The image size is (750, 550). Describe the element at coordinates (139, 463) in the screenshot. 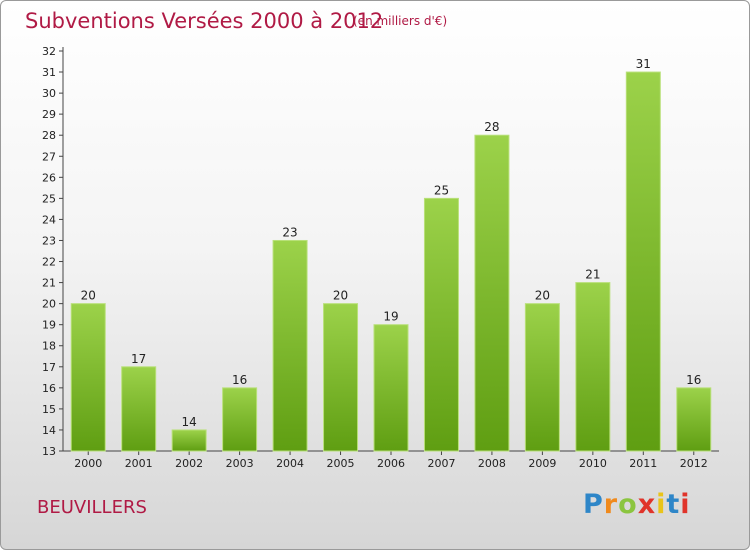

I see `x-tick-label: 2001` at that location.